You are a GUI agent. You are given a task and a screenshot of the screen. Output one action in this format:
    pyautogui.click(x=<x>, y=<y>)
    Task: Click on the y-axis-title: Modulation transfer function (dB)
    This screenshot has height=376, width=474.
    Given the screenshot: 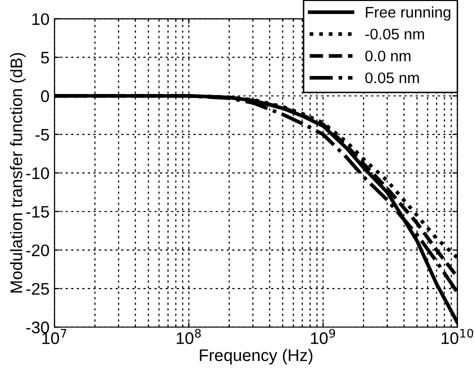 What is the action you would take?
    pyautogui.click(x=18, y=172)
    